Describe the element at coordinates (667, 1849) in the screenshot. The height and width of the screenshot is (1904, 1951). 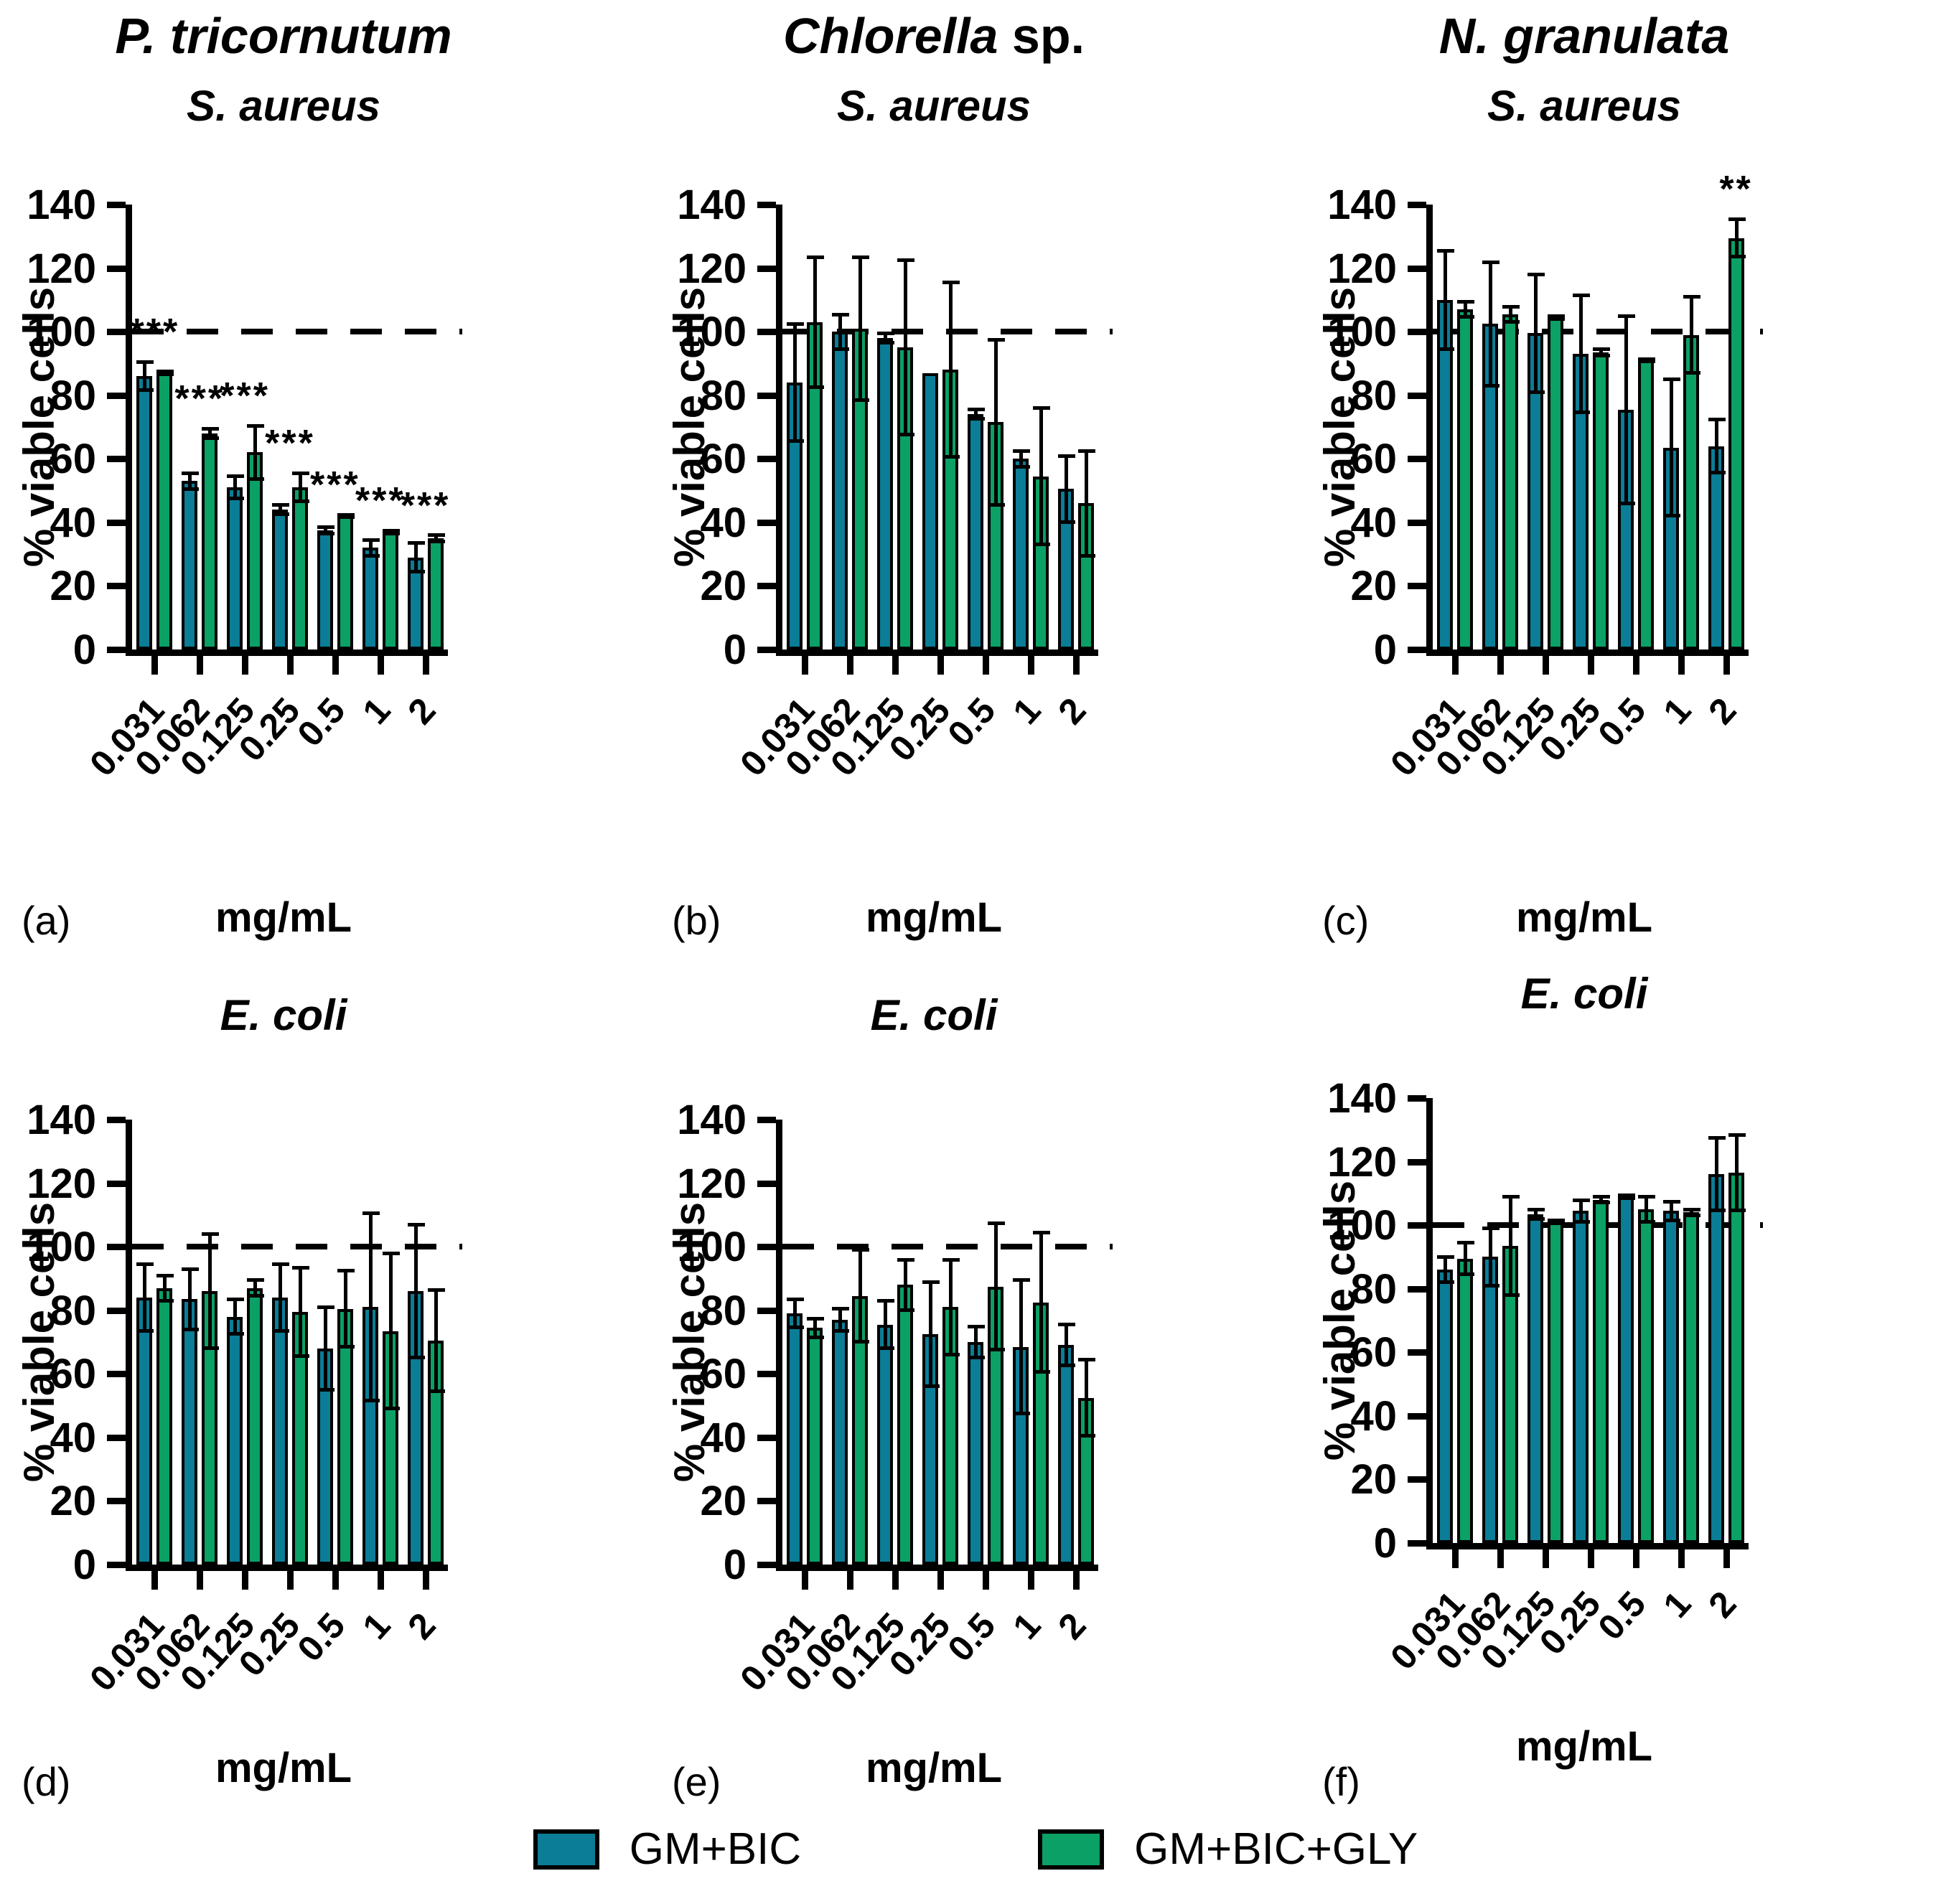
I see `legend-item-gm-bic: GM+BIC` at that location.